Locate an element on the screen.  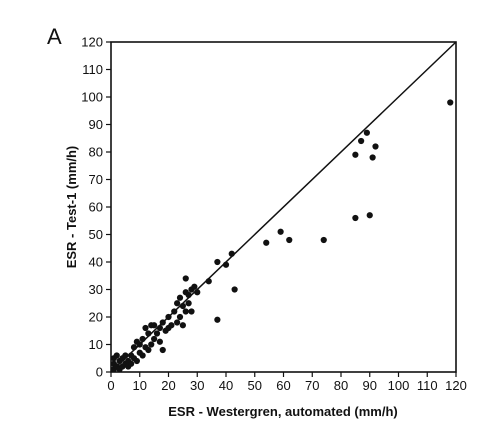
y-tick-label-6: 60 is located at coordinates (96, 207).